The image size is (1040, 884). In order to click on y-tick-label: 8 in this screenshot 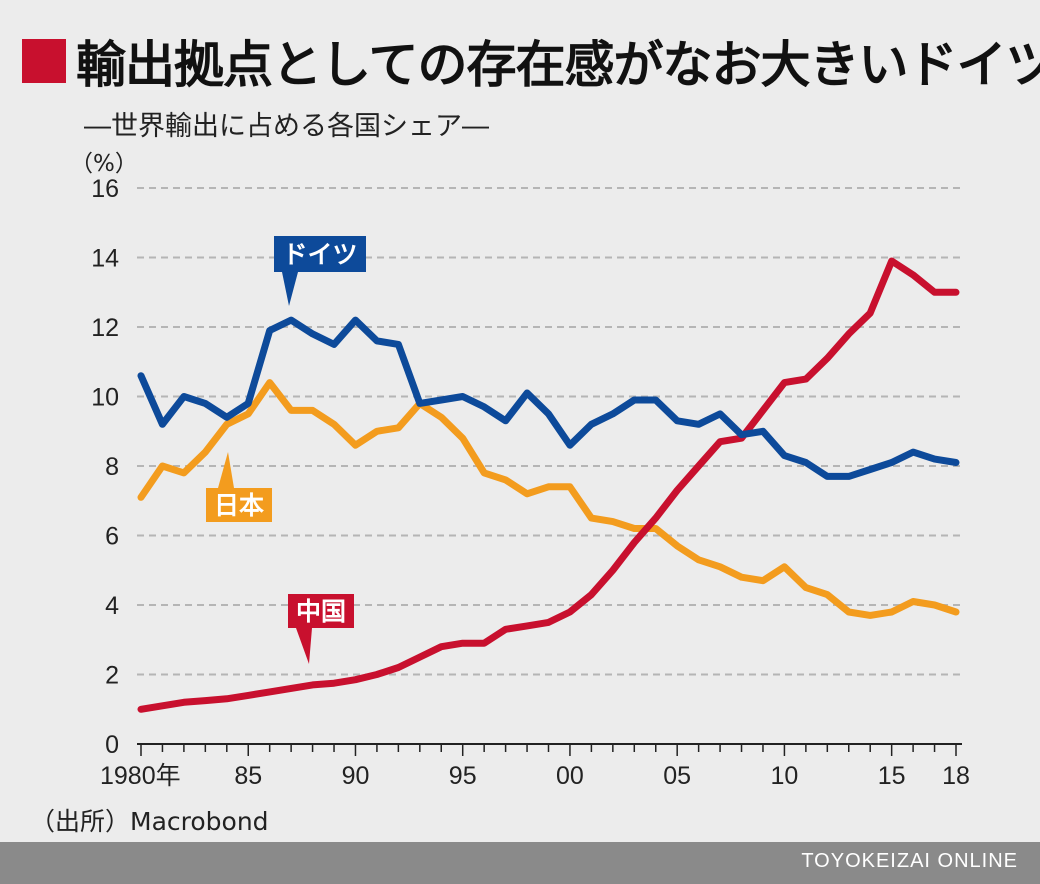, I will do `click(112, 467)`.